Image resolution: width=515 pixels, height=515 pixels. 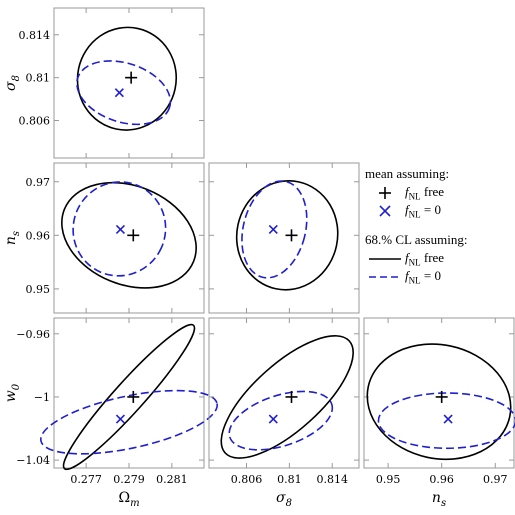 What do you see at coordinates (430, 210) in the screenshot?
I see `legend-zero-text: = 0` at bounding box center [430, 210].